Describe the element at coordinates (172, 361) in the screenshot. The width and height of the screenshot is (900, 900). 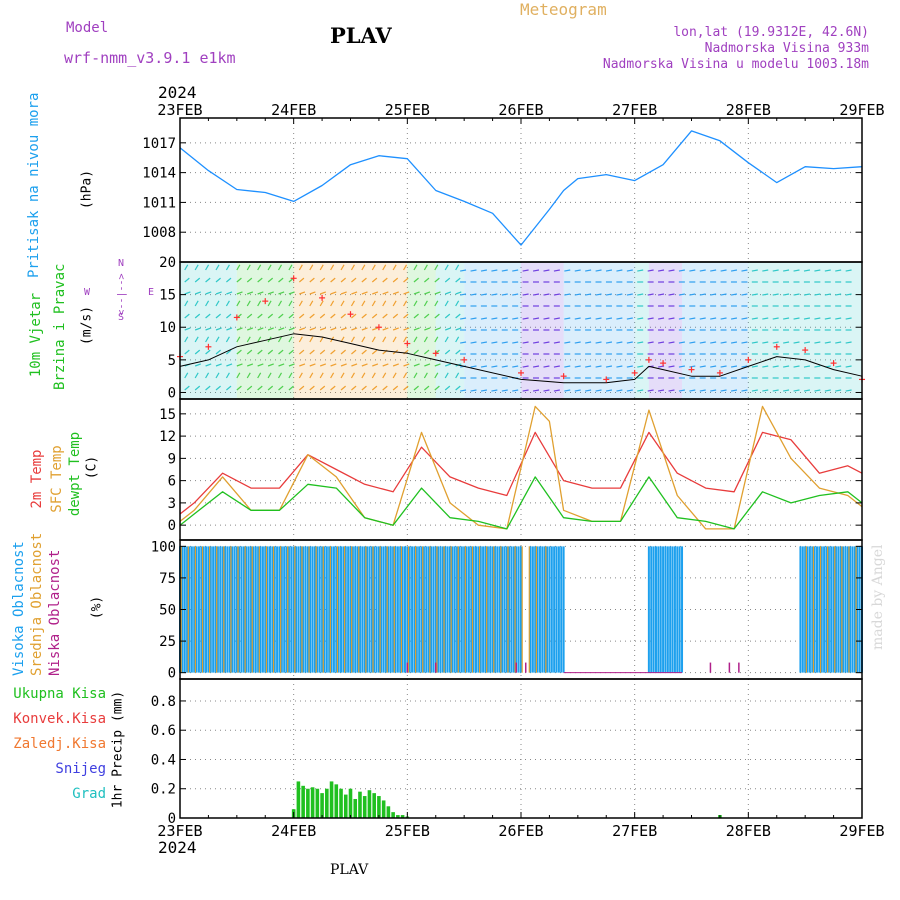
I see `ytick-label: 5` at that location.